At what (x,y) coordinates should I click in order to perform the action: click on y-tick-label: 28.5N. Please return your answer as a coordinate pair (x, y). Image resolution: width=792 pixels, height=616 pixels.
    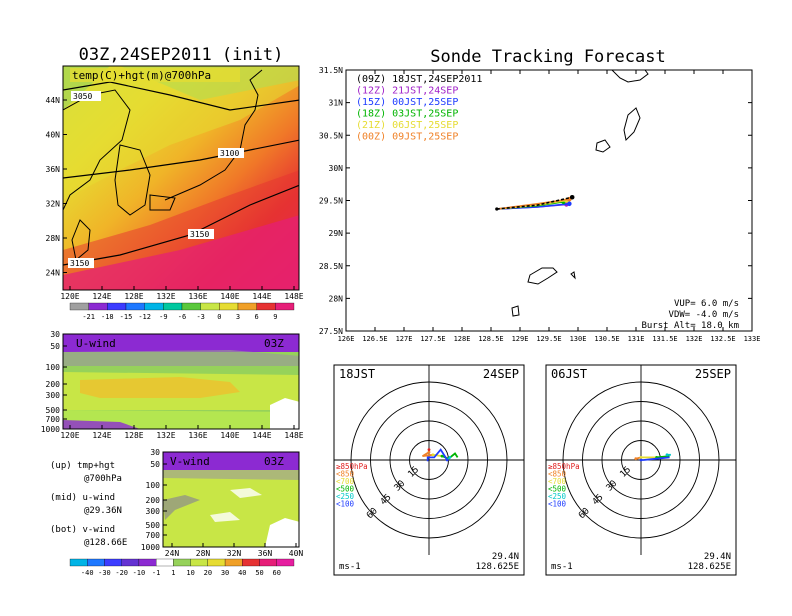
    Looking at the image, I should click on (331, 266).